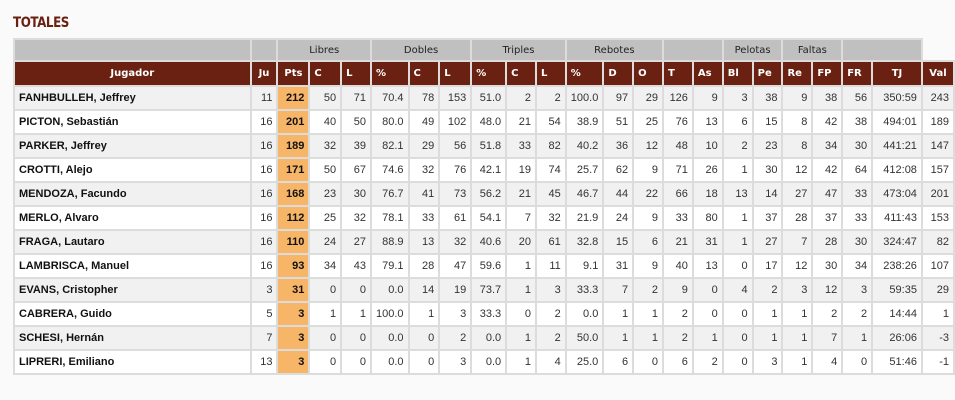 The height and width of the screenshot is (400, 955). What do you see at coordinates (797, 146) in the screenshot?
I see `stat-cell: 8` at bounding box center [797, 146].